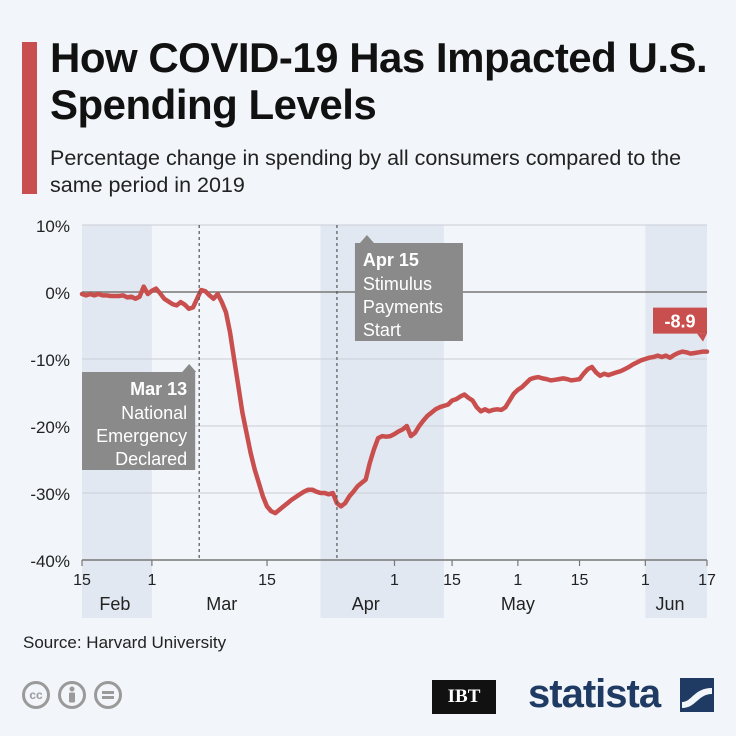 Image resolution: width=736 pixels, height=736 pixels. What do you see at coordinates (669, 604) in the screenshot?
I see `month-label: Jun` at bounding box center [669, 604].